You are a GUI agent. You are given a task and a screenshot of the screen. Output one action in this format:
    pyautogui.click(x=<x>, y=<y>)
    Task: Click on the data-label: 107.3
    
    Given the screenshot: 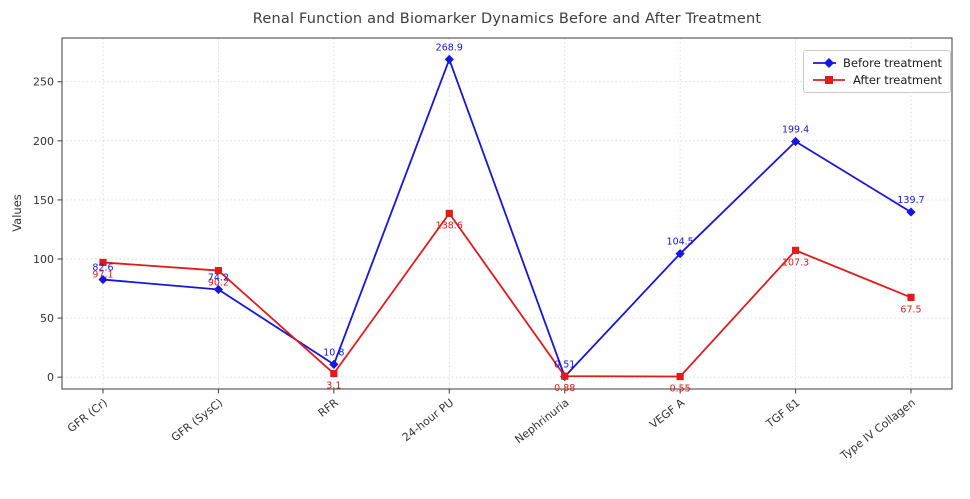 What is the action you would take?
    pyautogui.click(x=795, y=262)
    